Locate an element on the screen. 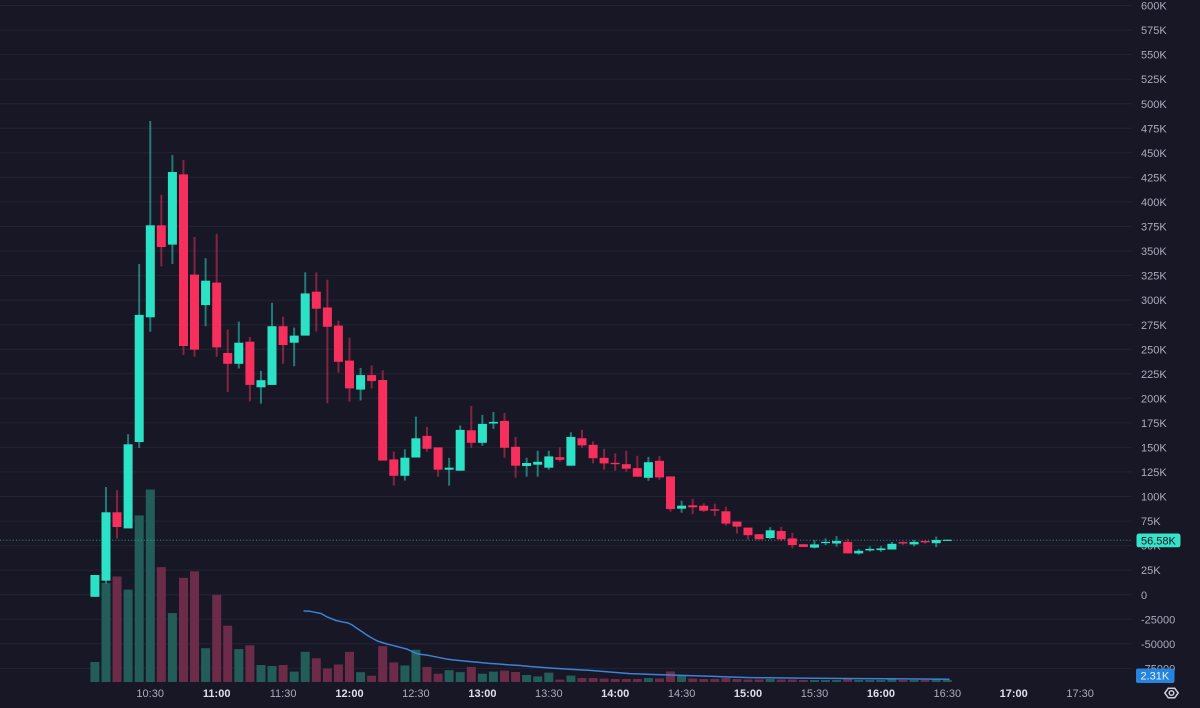  svg-text: 15:00 is located at coordinates (748, 694).